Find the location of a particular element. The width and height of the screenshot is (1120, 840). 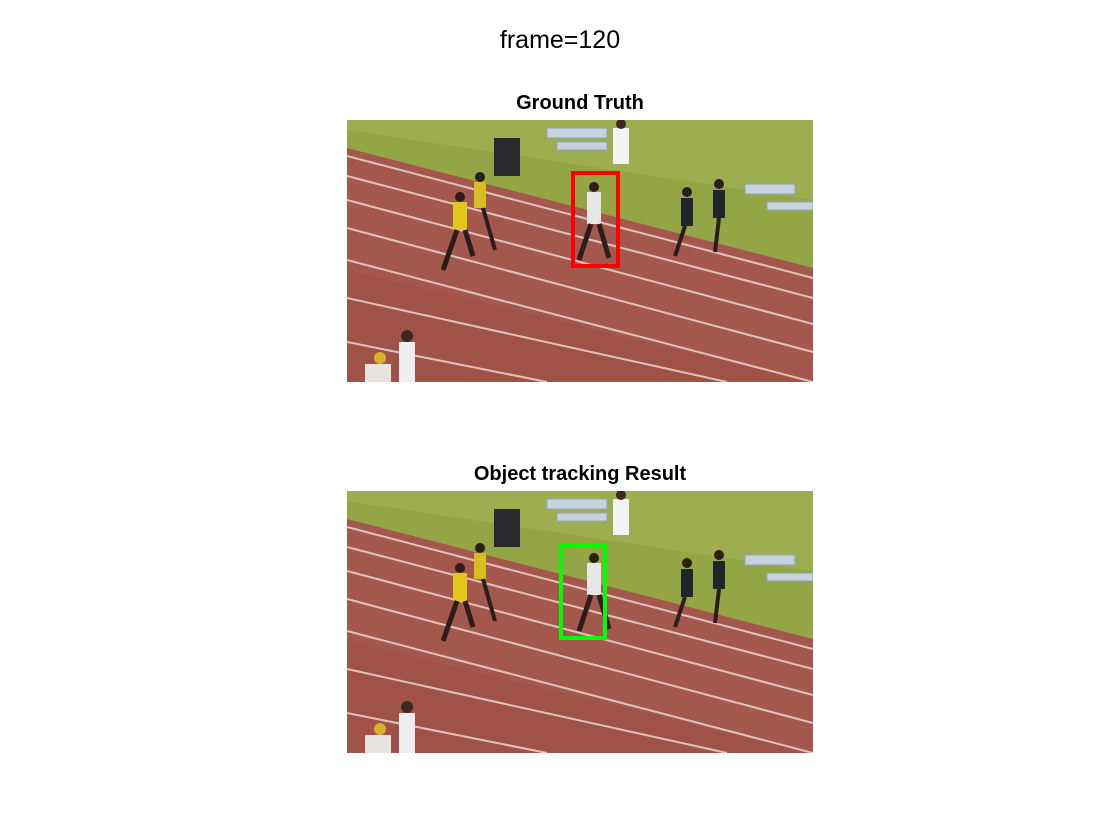

tracking-result-image is located at coordinates (580, 622).